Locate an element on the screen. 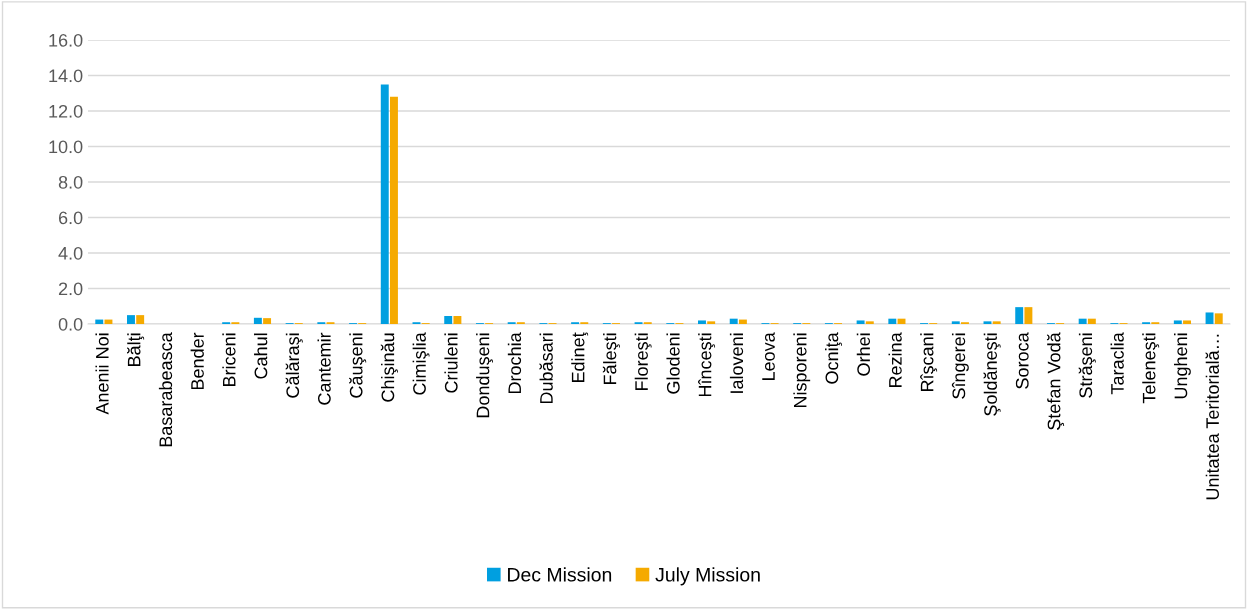 The height and width of the screenshot is (609, 1248). x-tick-label: Orhei is located at coordinates (863, 354).